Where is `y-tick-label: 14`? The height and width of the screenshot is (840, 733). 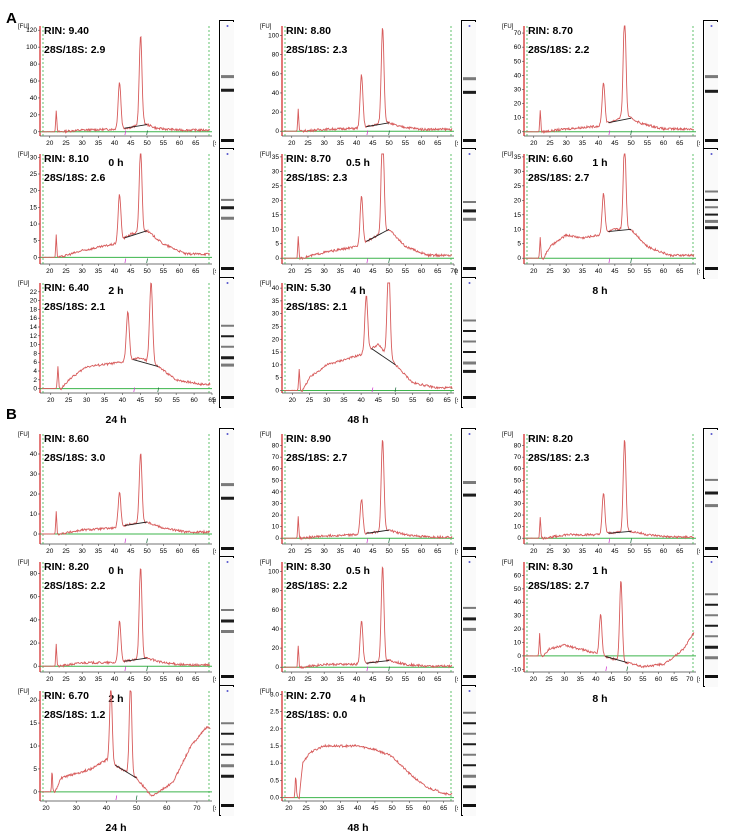
y-tick-label: 14 is located at coordinates (34, 327).